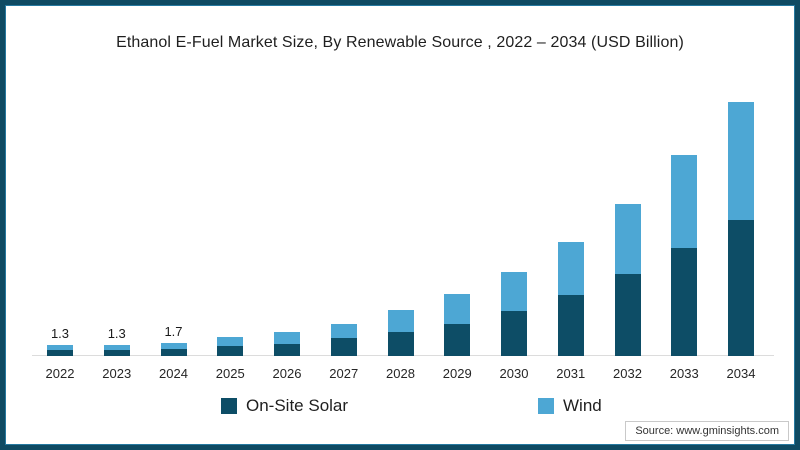 Image resolution: width=800 pixels, height=450 pixels. I want to click on on-site-solar-segment-2029, so click(457, 340).